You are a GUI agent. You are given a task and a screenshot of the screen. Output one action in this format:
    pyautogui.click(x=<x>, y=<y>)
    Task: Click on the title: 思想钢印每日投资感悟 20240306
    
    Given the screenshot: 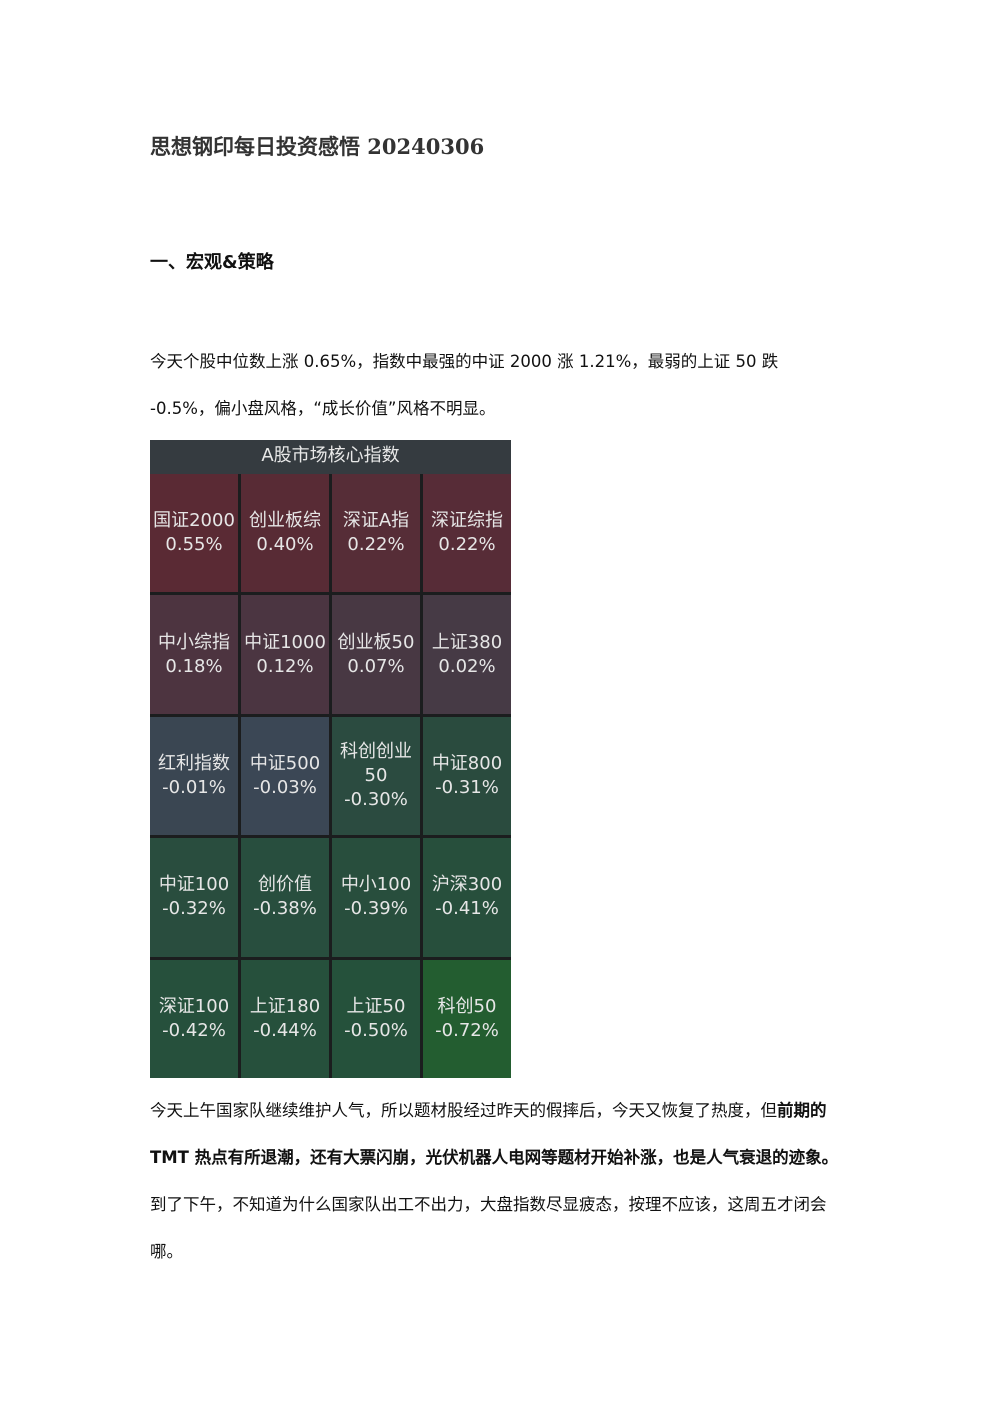 What is the action you would take?
    pyautogui.click(x=317, y=146)
    